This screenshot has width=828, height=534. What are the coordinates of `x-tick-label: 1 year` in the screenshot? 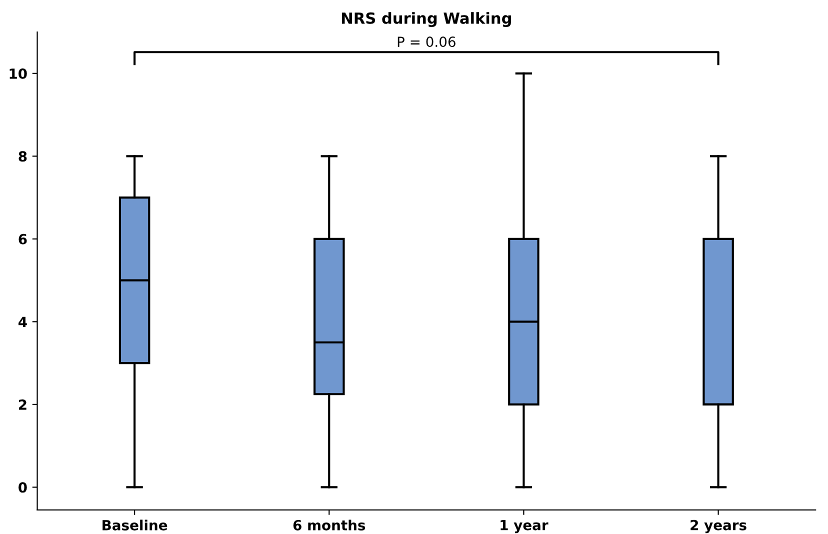 It's located at (524, 527).